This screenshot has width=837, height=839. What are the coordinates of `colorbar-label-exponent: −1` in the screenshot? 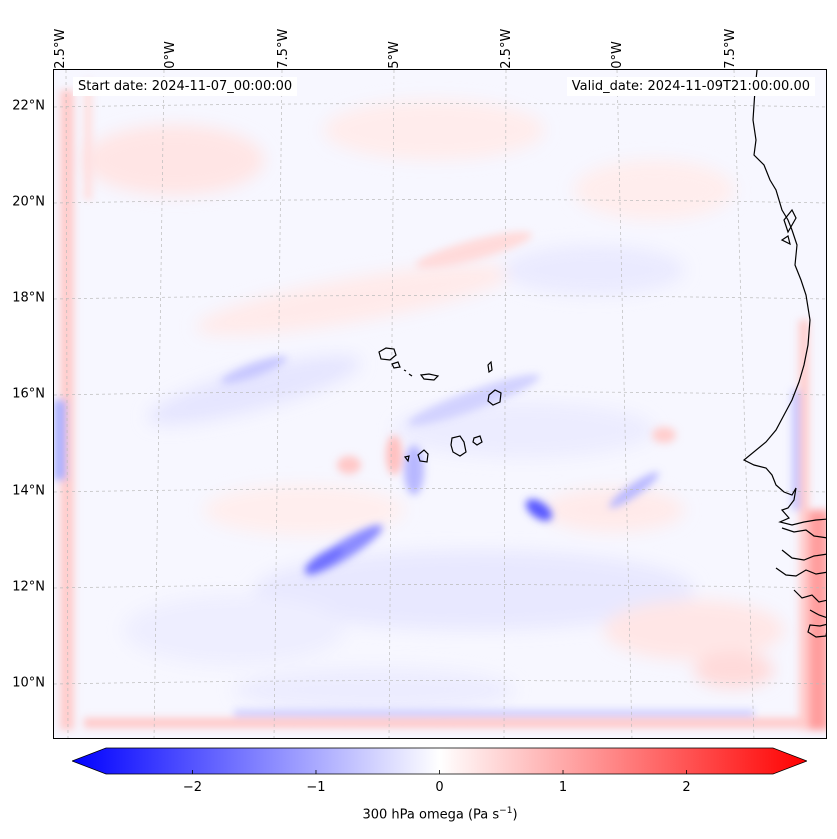 It's located at (506, 811).